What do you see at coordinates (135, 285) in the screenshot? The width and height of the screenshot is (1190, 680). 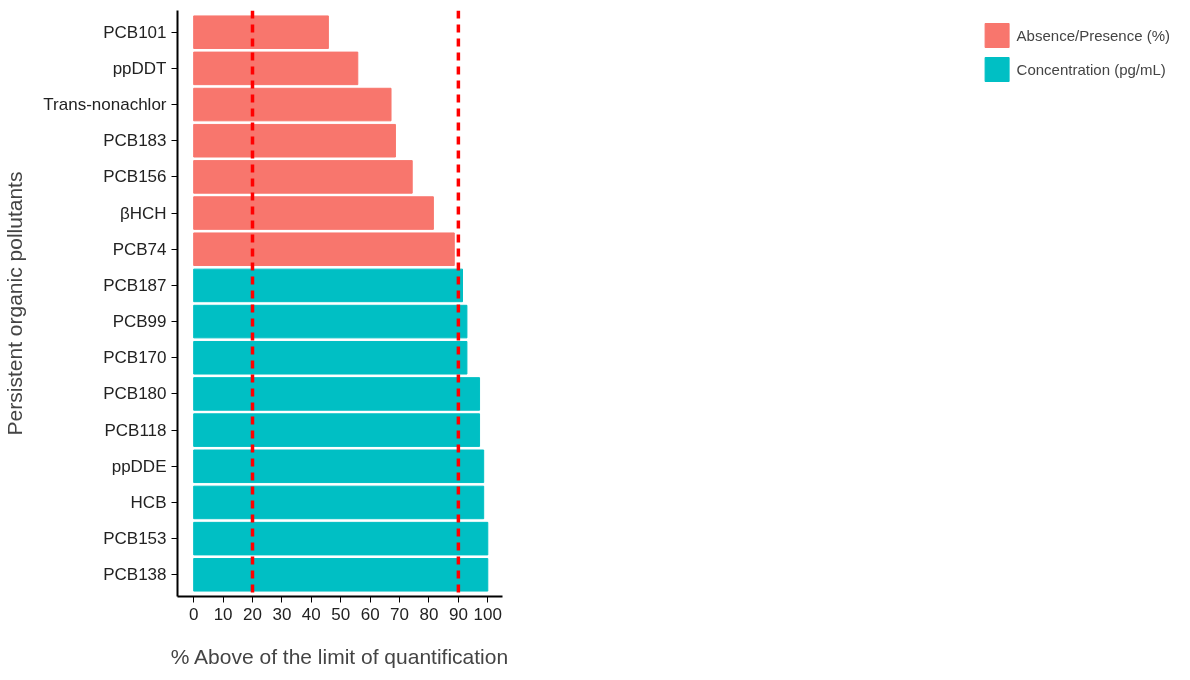 I see `y-tick-label: PCB187` at bounding box center [135, 285].